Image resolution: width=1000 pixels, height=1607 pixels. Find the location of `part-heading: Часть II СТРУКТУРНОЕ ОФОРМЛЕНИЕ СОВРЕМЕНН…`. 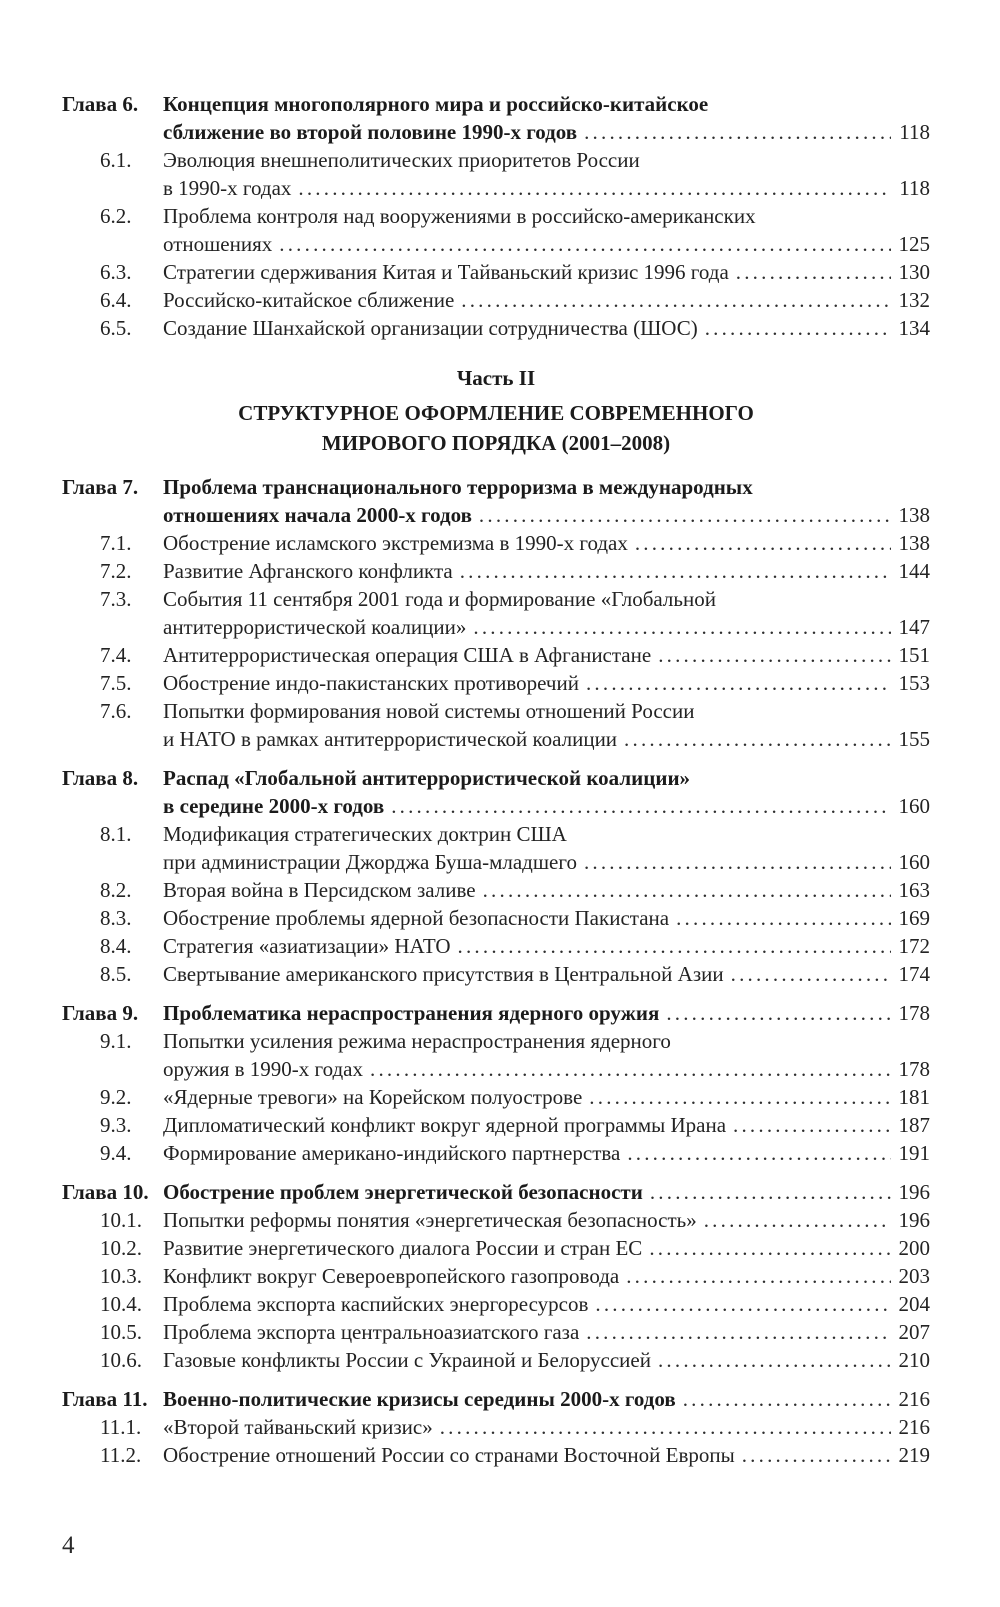

part-heading: Часть II СТРУКТУРНОЕ ОФОРМЛЕНИЕ СОВРЕМЕНН… is located at coordinates (496, 410).